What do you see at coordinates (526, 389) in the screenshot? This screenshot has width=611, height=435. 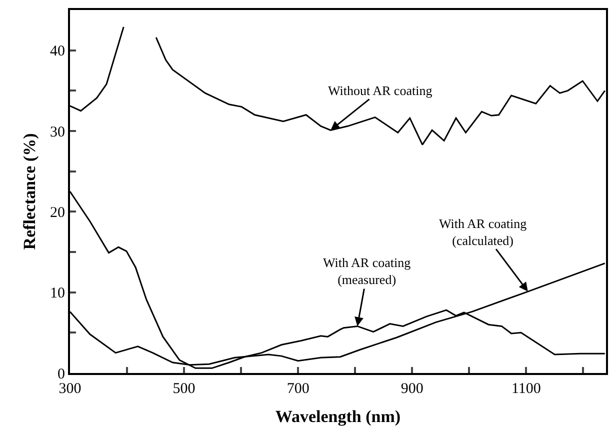 I see `x-tick-label: 1100` at bounding box center [526, 389].